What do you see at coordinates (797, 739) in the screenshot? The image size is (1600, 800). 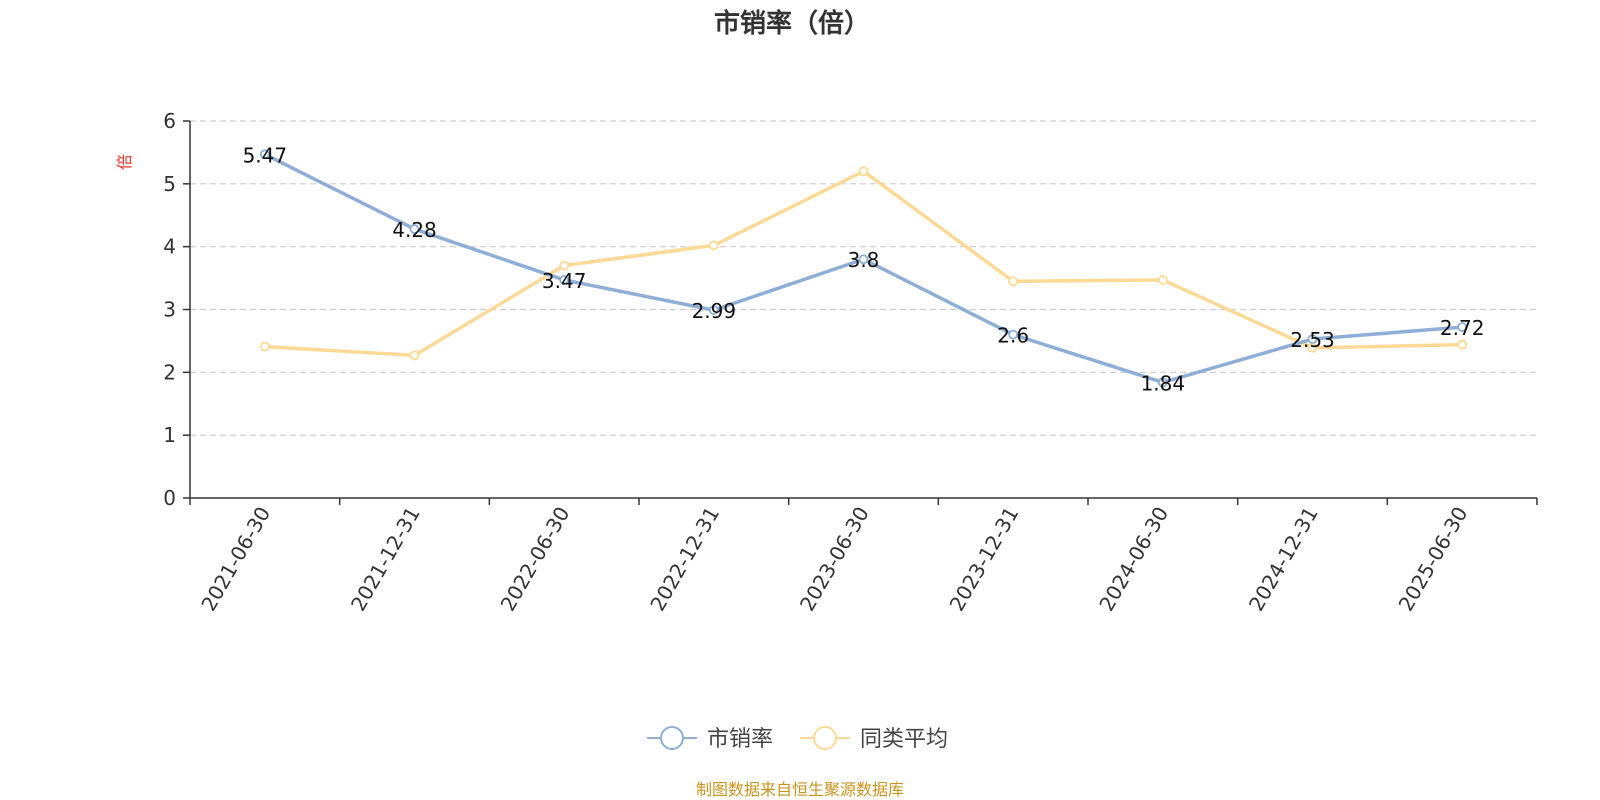 I see `legend: 市销率 同类平均` at bounding box center [797, 739].